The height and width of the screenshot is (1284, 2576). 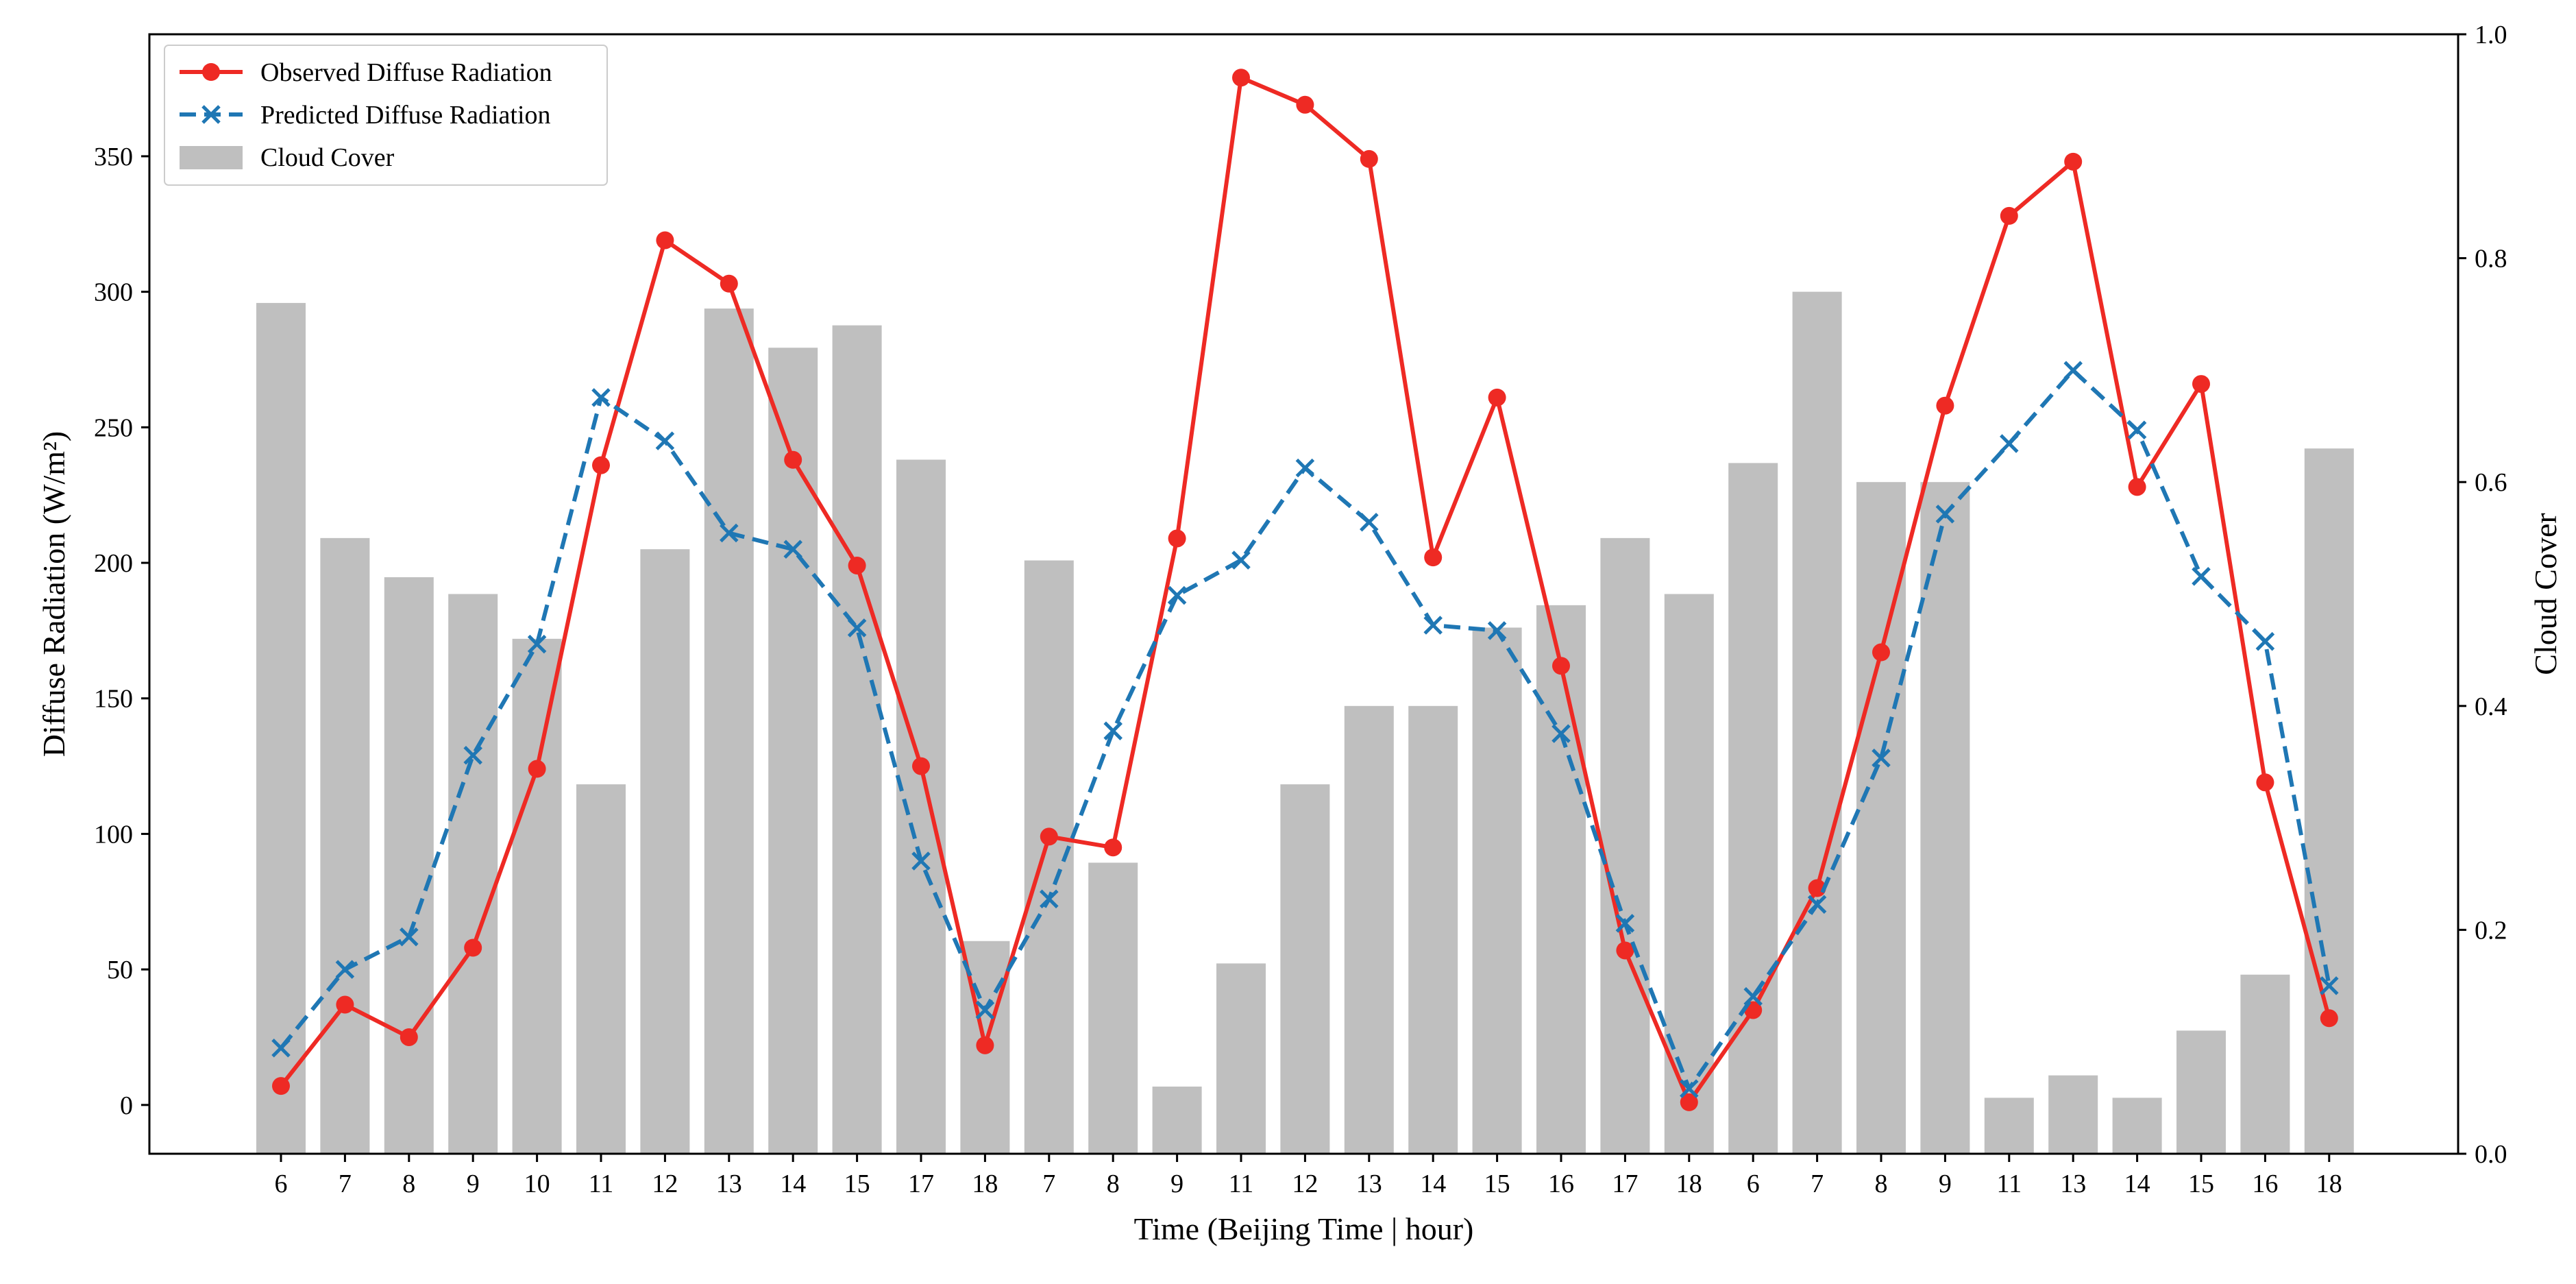 What do you see at coordinates (328, 157) in the screenshot?
I see `legend-label-cloud-cover: Cloud Cover` at bounding box center [328, 157].